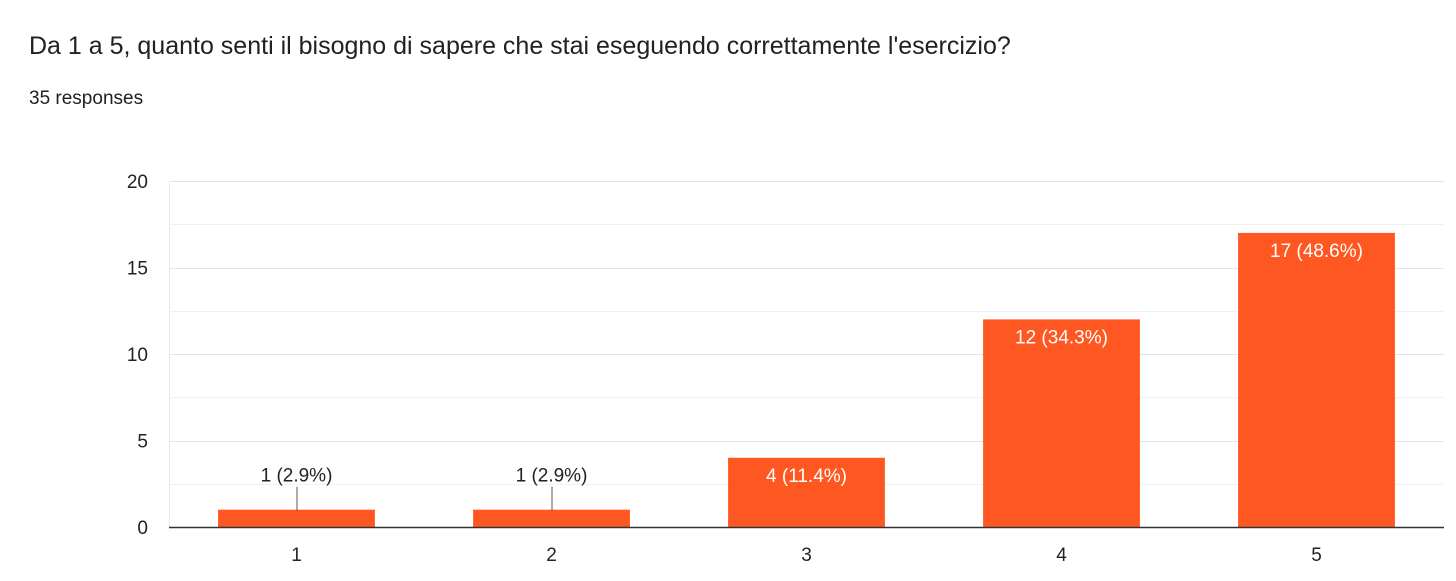 The height and width of the screenshot is (581, 1456). Describe the element at coordinates (137, 182) in the screenshot. I see `y-tick-label: 20` at that location.